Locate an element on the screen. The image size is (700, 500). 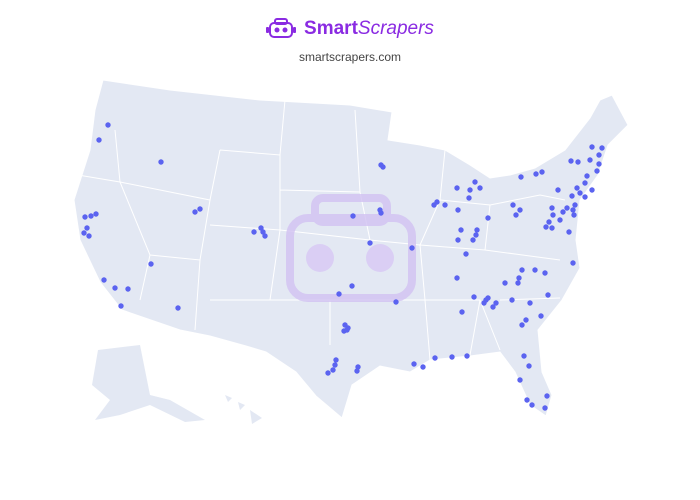
robot-logo-icon is located at coordinates (281, 28).